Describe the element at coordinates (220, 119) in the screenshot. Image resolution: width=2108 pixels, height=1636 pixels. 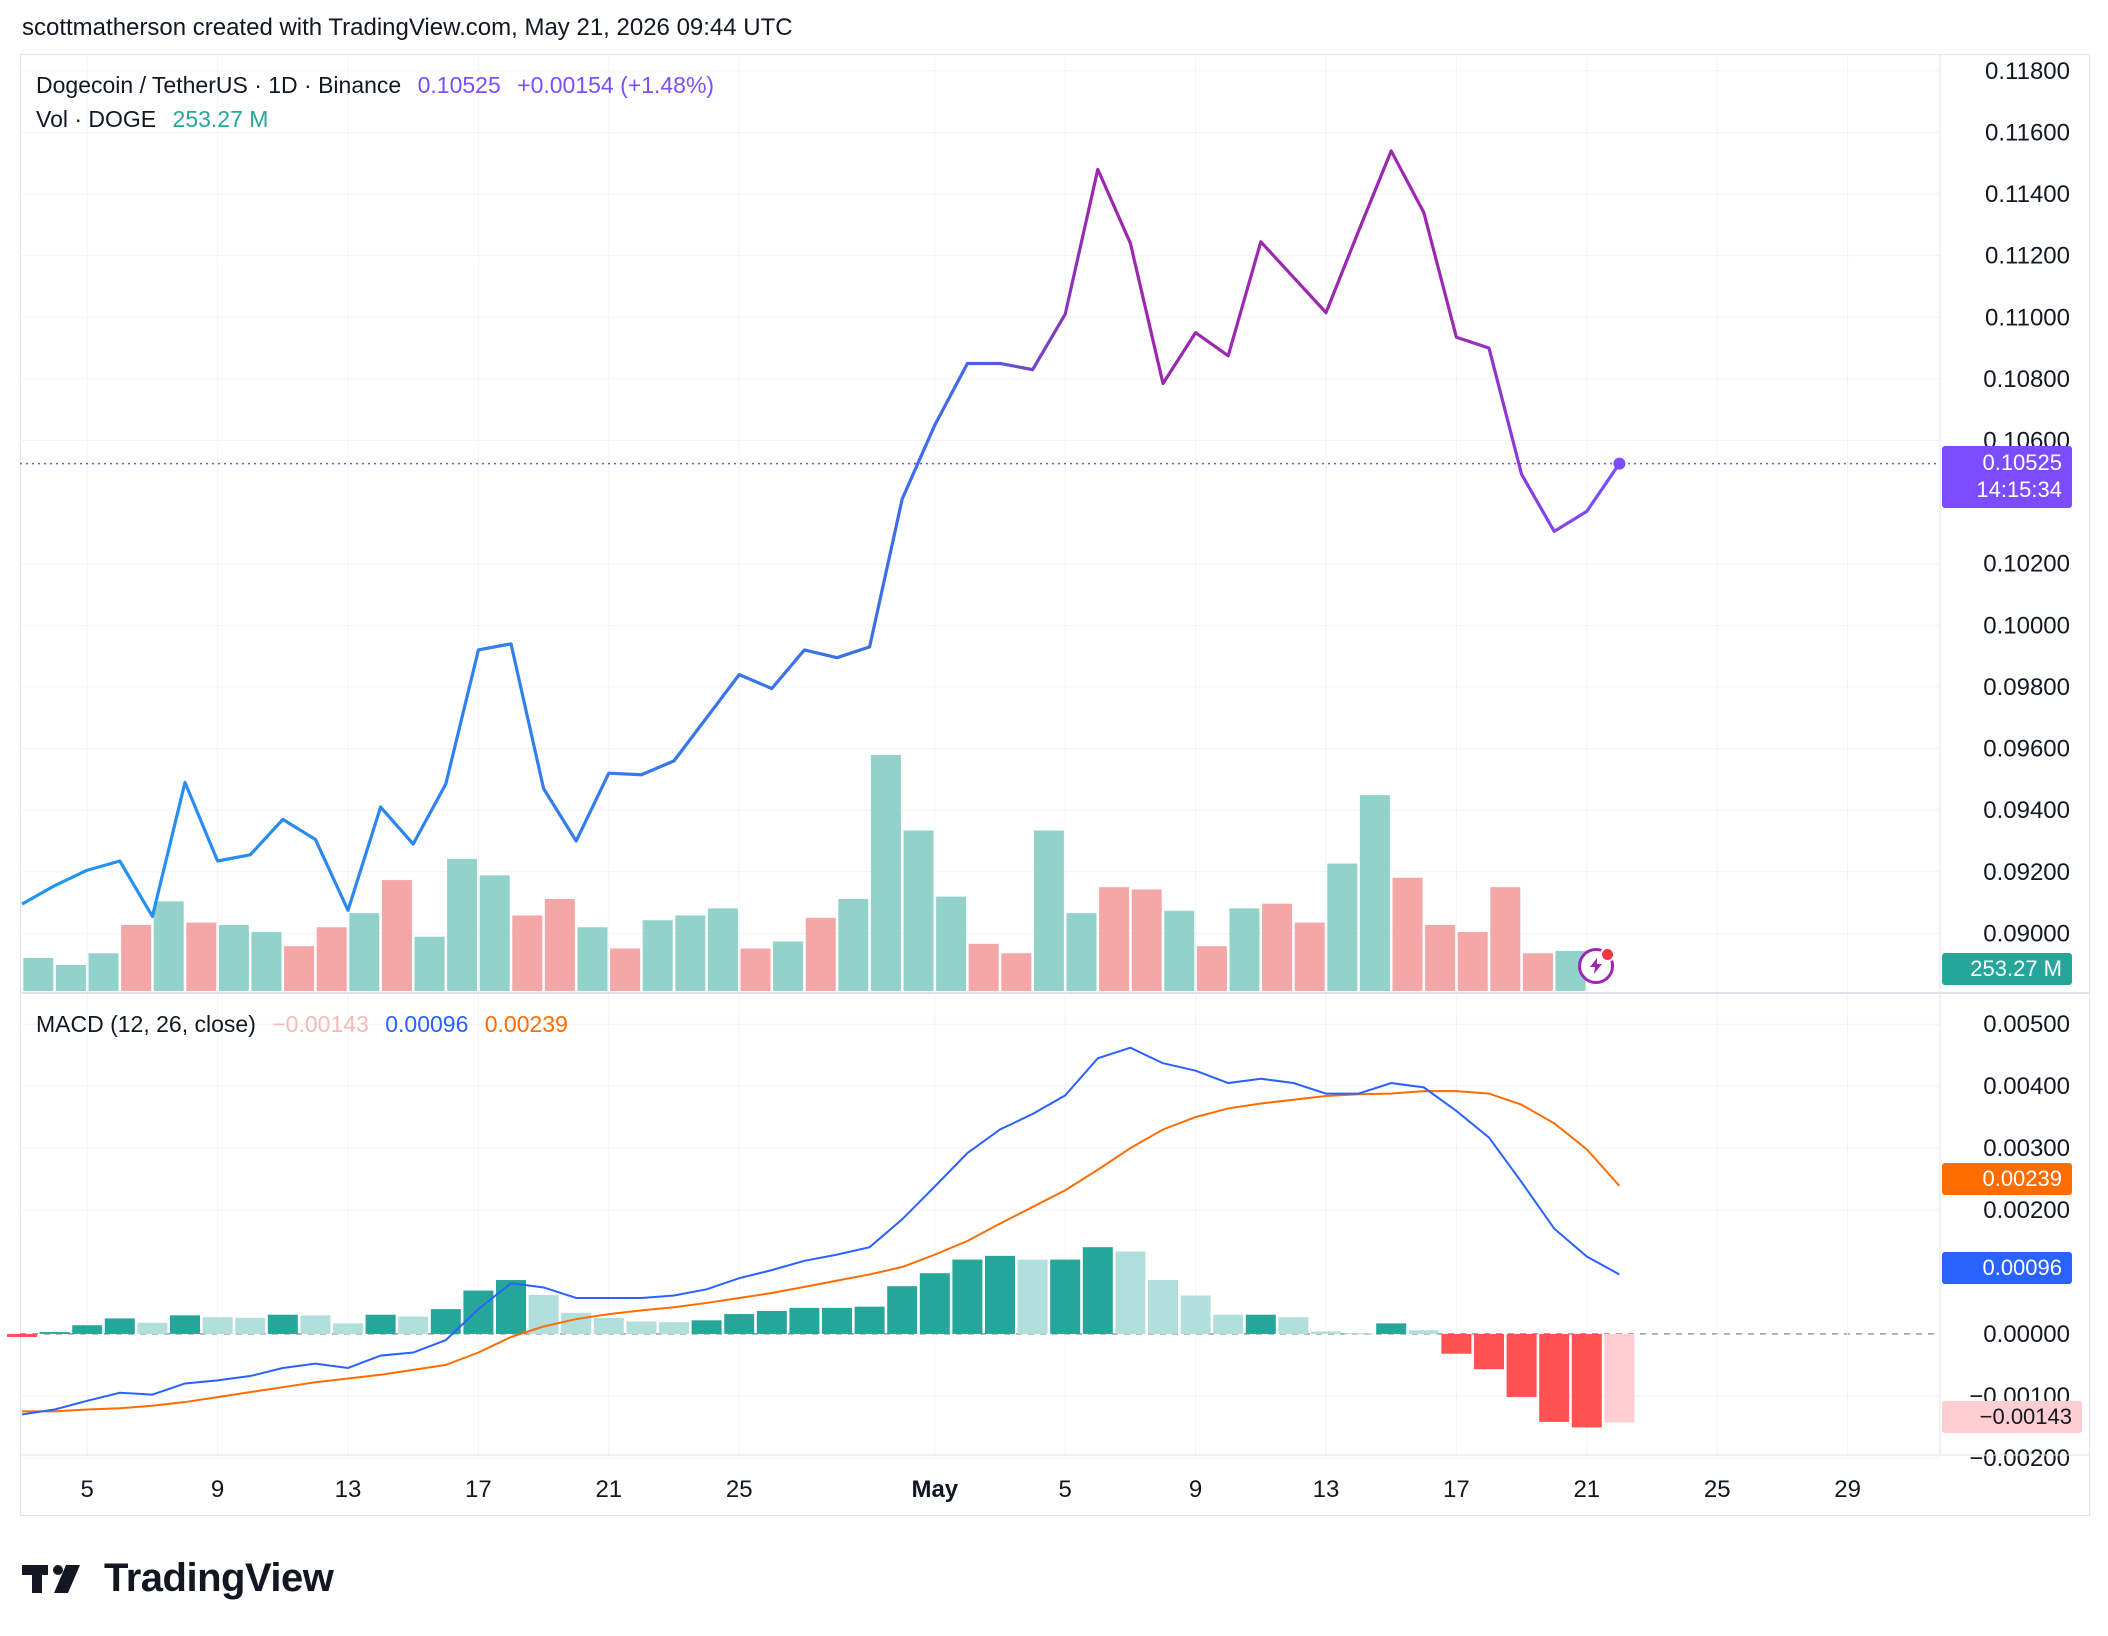
I see `volume-value: 253.27 M` at that location.